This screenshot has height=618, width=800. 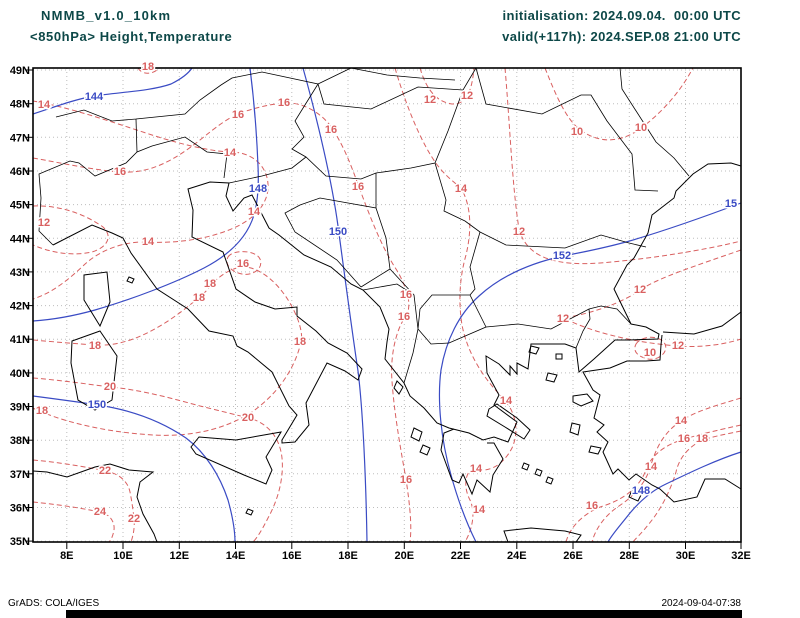 What do you see at coordinates (630, 556) in the screenshot?
I see `lon-label: 28E` at bounding box center [630, 556].